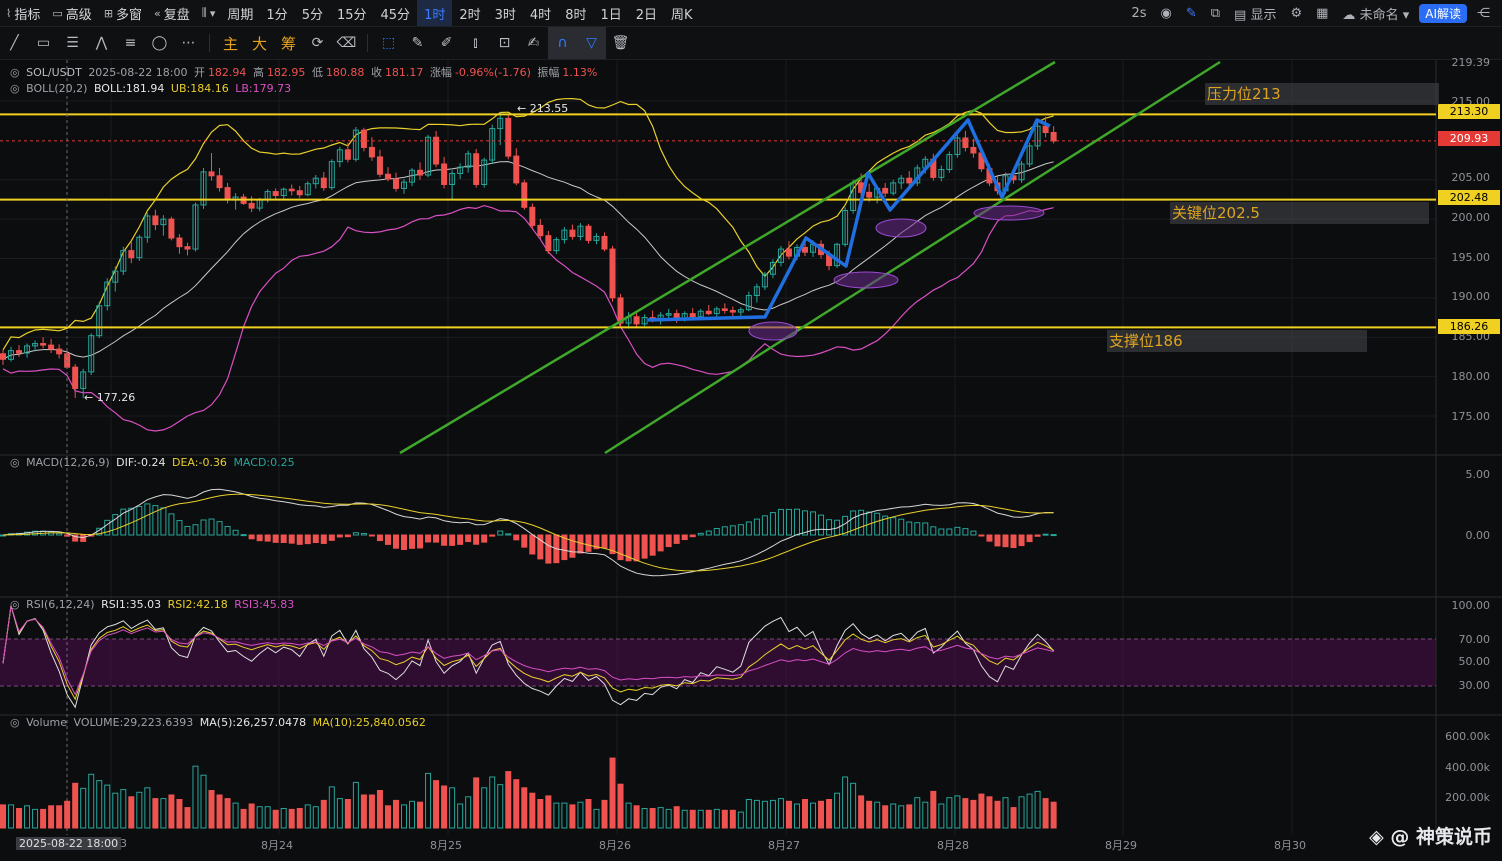  What do you see at coordinates (227, 72) in the screenshot?
I see `open-value: 182.94` at bounding box center [227, 72].